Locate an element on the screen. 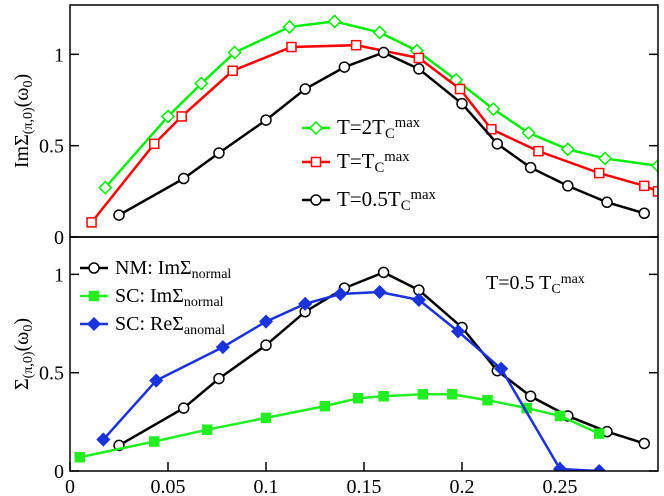 The height and width of the screenshot is (496, 664). annotation: T=0.5 TCmax is located at coordinates (535, 284).